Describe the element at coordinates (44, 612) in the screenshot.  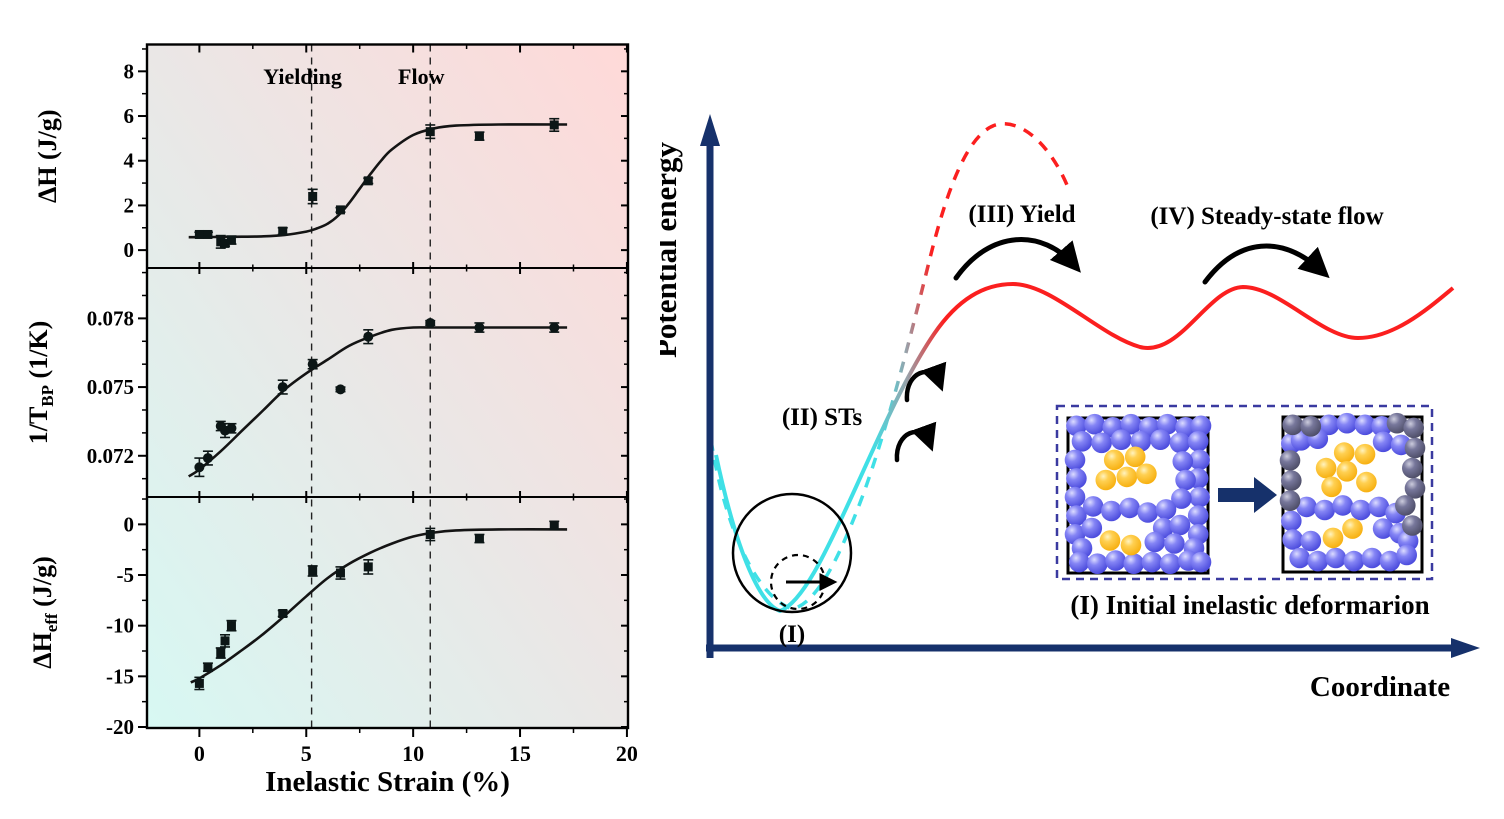
I see `y-axis-title: ΔHeff (J/g)` at that location.